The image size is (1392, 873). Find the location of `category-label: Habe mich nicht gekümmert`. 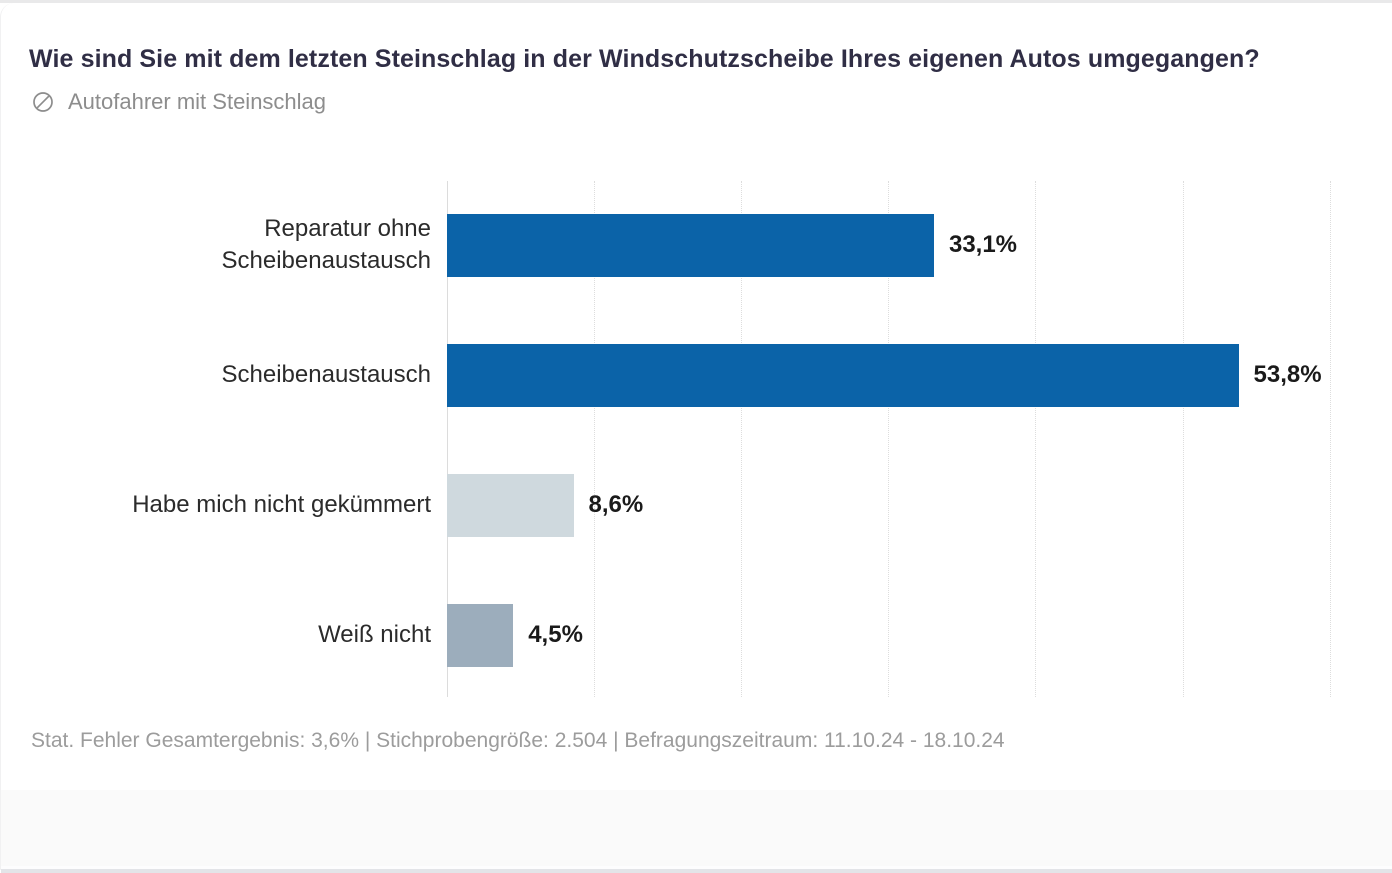

category-label: Habe mich nicht gekümmert is located at coordinates (281, 505).